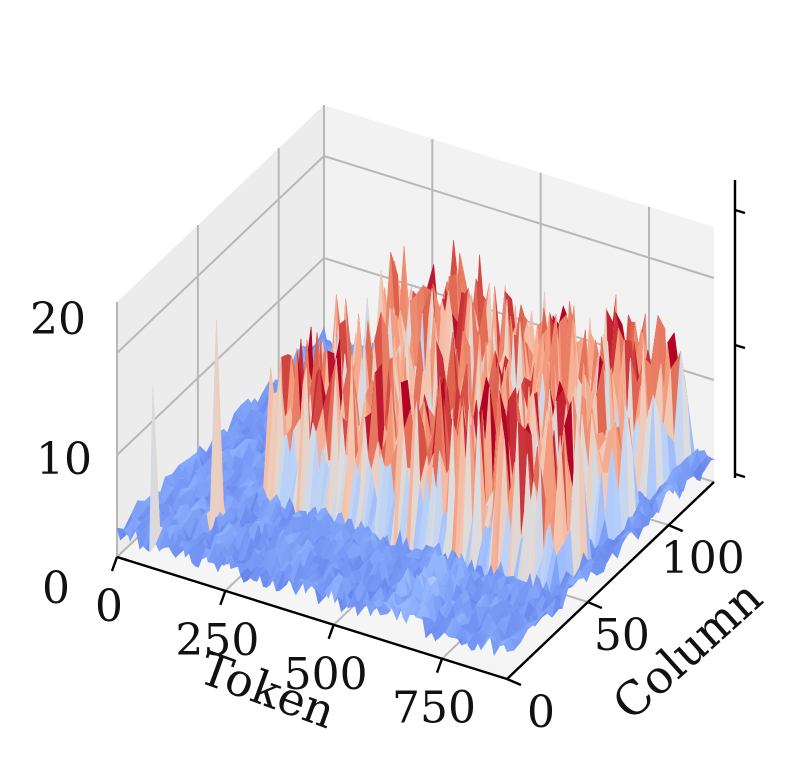  I want to click on x-tick-label: 750, so click(434, 708).